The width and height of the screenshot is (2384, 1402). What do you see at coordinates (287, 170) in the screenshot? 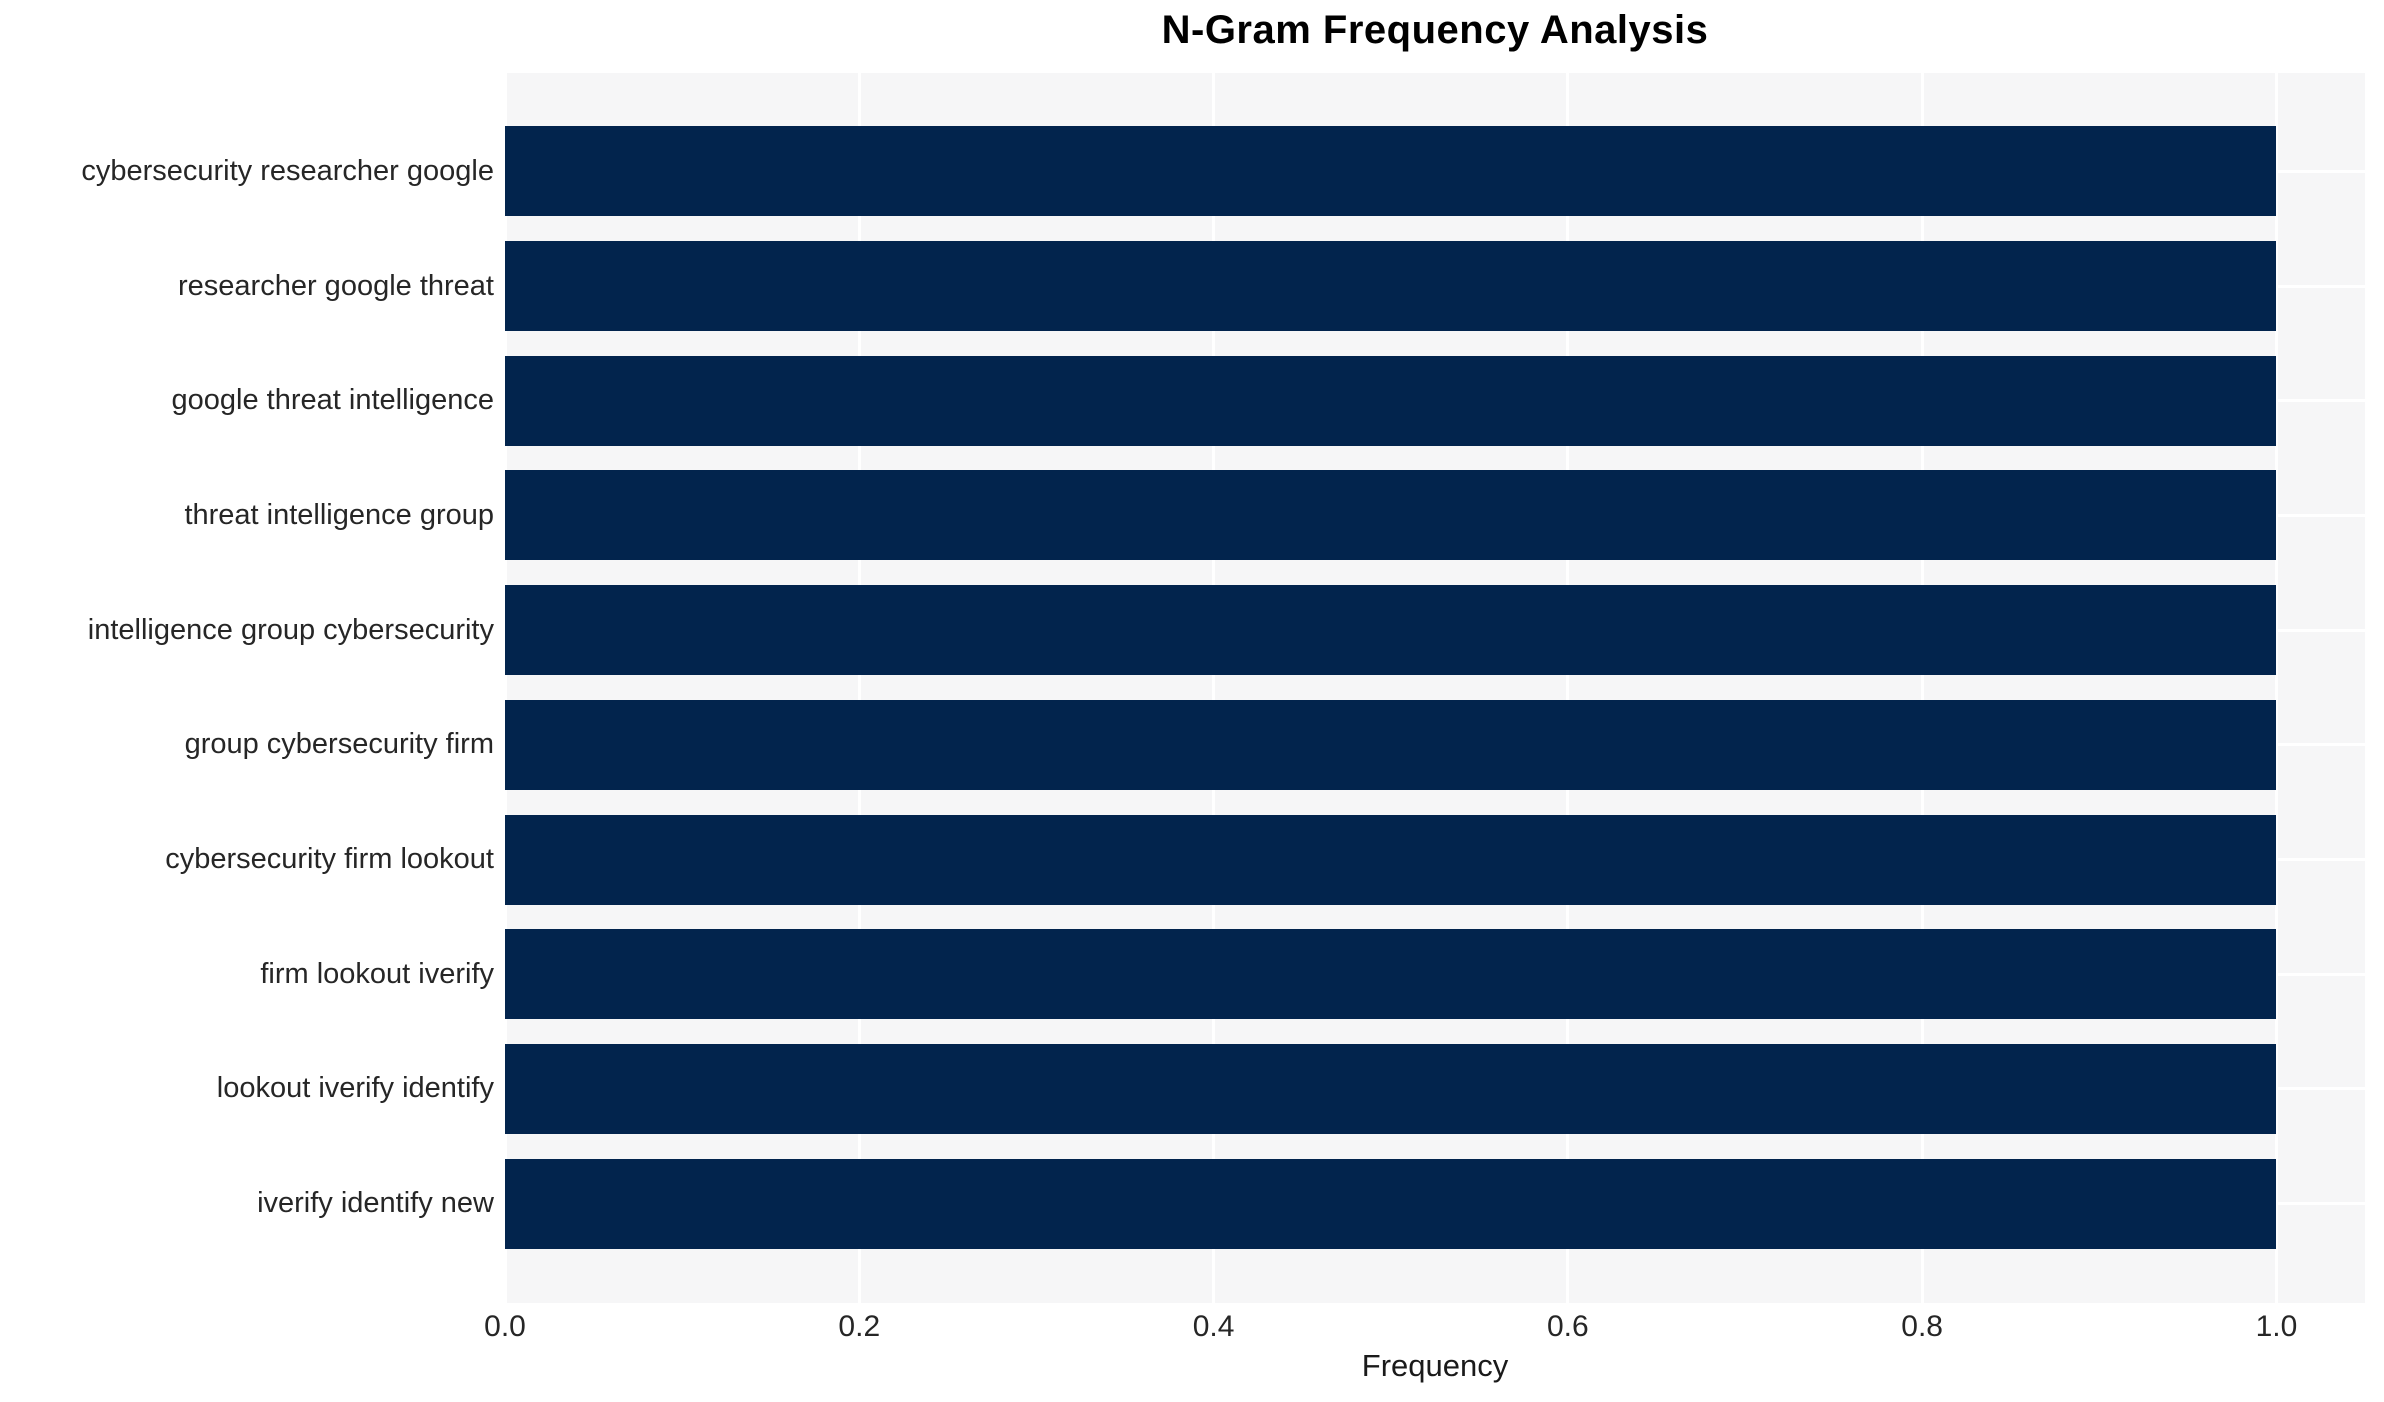
I see `y-tick-label: cybersecurity researcher google` at bounding box center [287, 170].